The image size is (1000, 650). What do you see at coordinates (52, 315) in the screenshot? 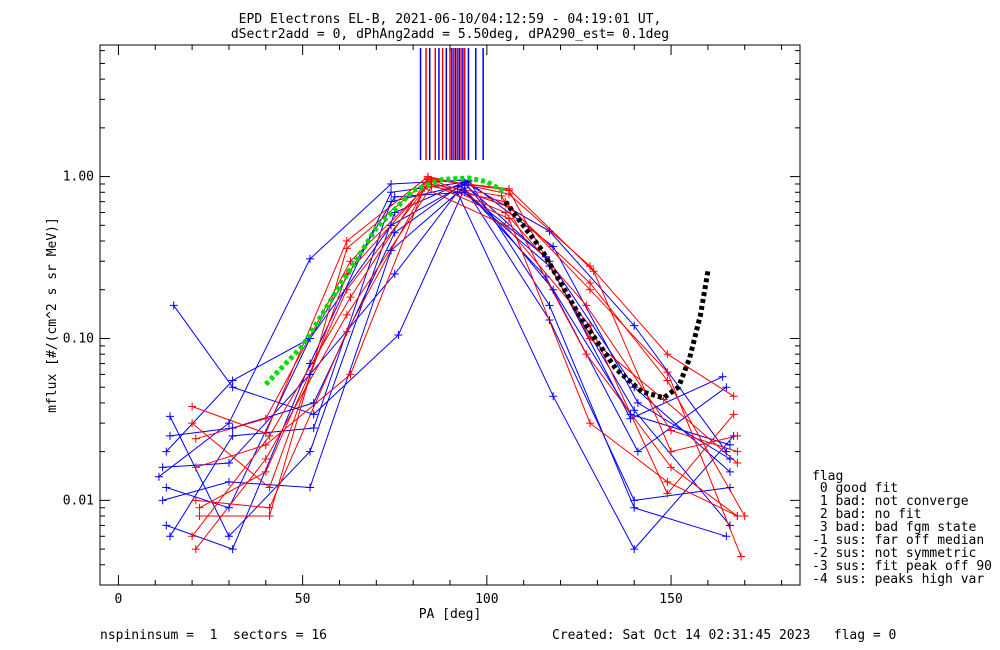
I see `y-axis-label: mflux [#/(cm^2 s sr MeV)]` at bounding box center [52, 315].